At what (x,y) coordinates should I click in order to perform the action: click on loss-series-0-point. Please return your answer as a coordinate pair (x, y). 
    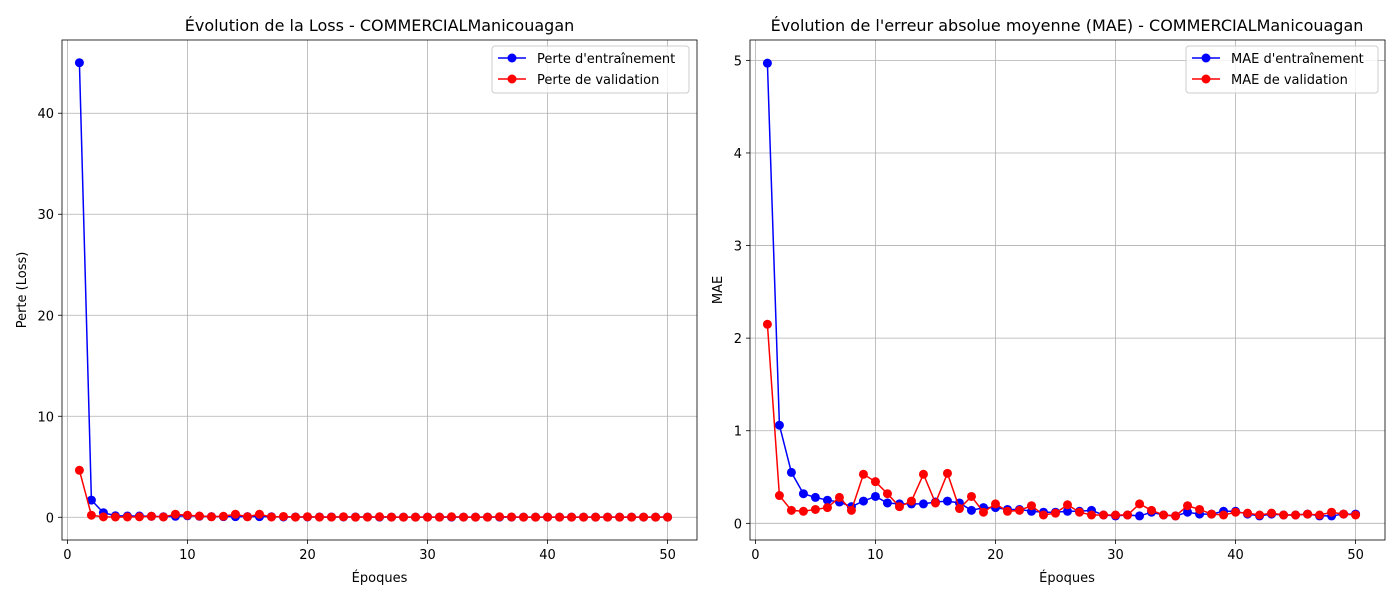
    Looking at the image, I should click on (79, 63).